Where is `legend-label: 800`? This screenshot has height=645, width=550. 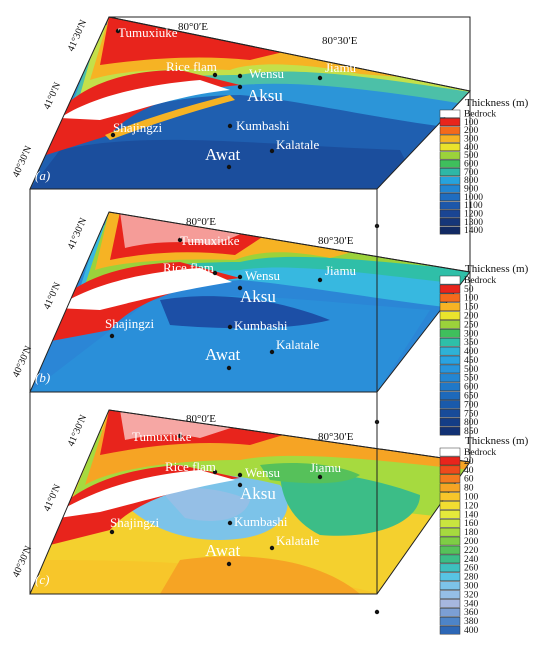 legend-label: 800 is located at coordinates (471, 181).